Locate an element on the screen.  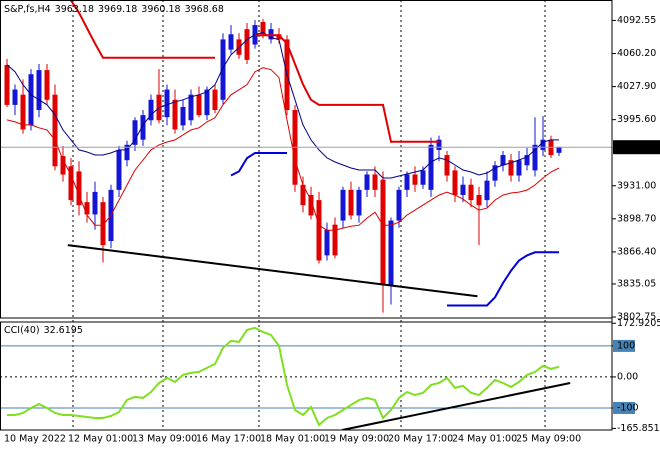
x-tick-label: 13 May 09:00 is located at coordinates (164, 439).